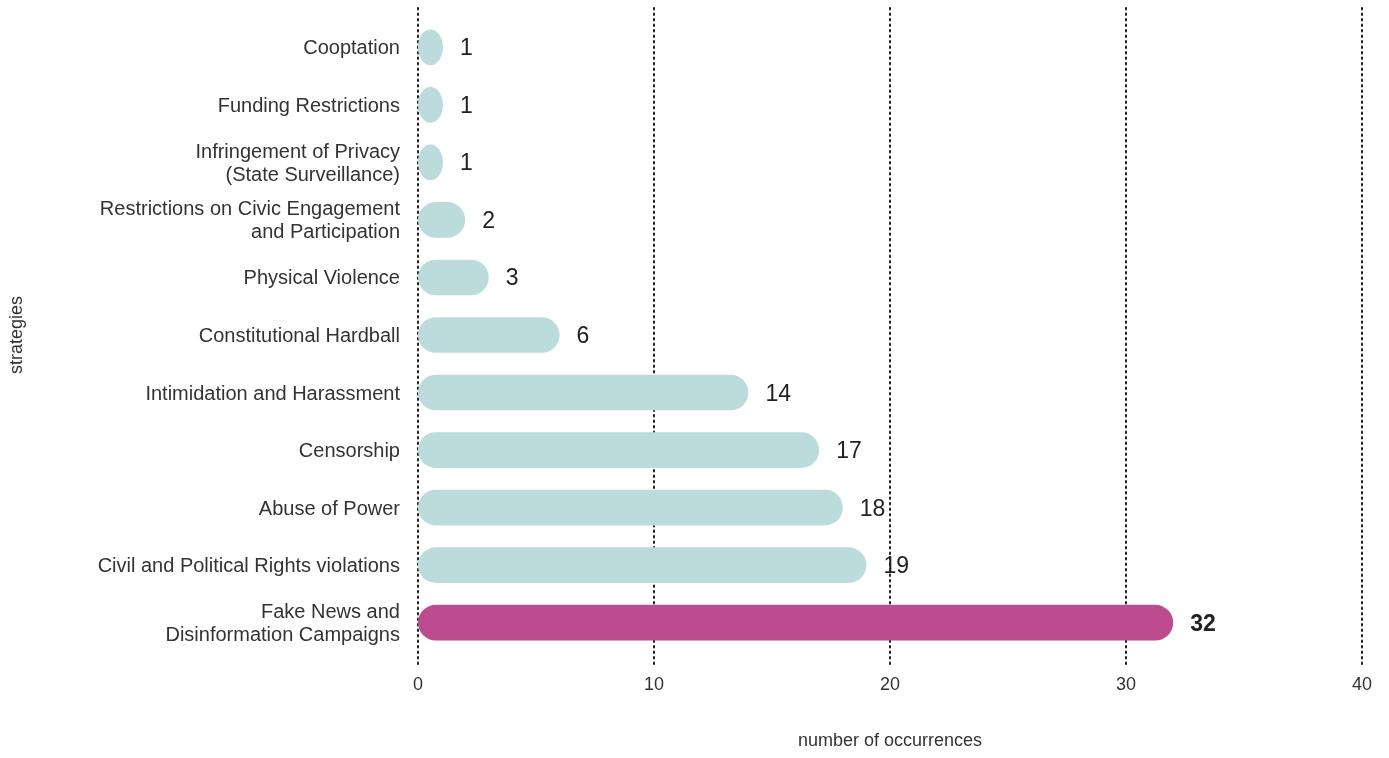 This screenshot has height=758, width=1389. What do you see at coordinates (351, 47) in the screenshot?
I see `y-tick-label: Cooptation` at bounding box center [351, 47].